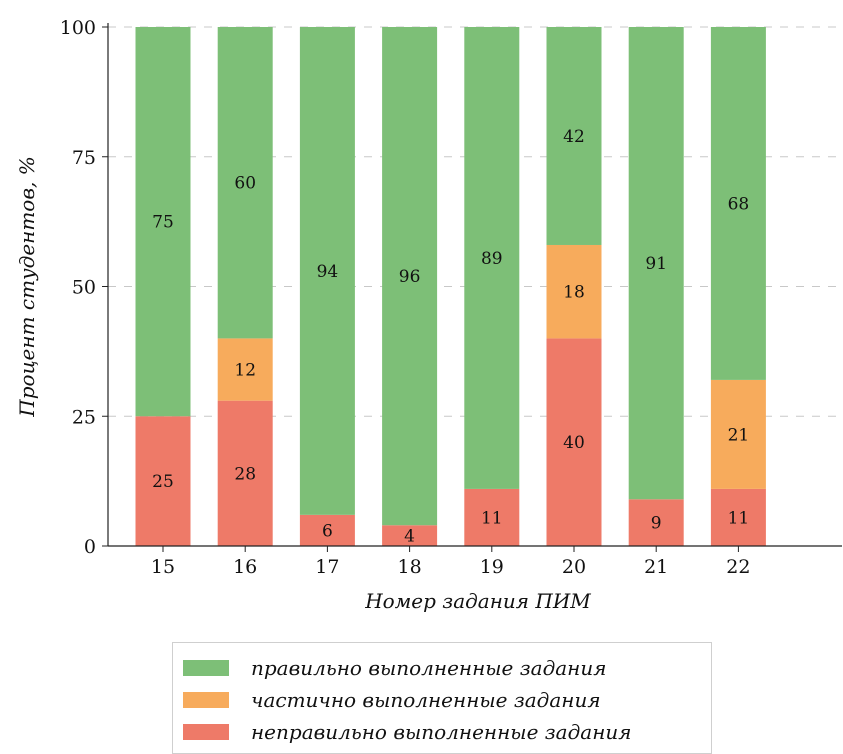  I want to click on y-axis-title: Процент студентов, %, so click(27, 286).